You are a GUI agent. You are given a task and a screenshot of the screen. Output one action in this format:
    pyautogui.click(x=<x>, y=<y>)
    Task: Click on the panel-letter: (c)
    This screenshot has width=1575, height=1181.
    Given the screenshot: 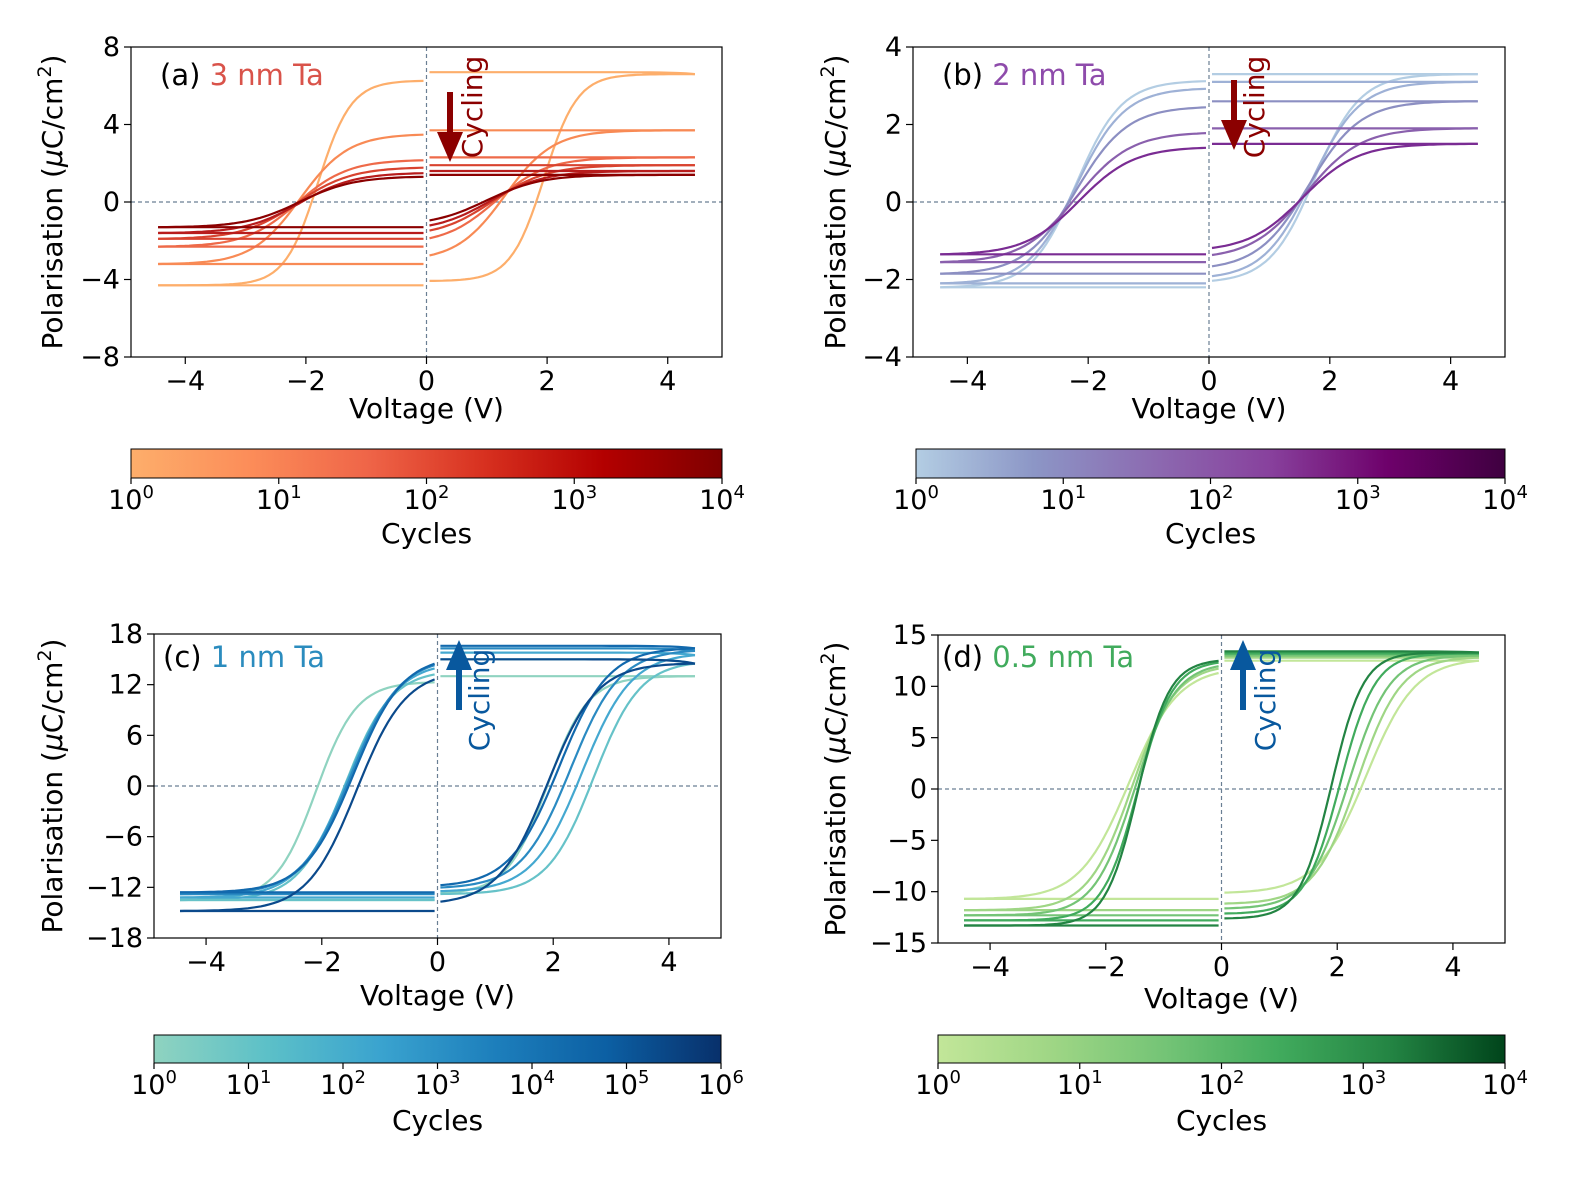 What is the action you would take?
    pyautogui.click(x=182, y=657)
    